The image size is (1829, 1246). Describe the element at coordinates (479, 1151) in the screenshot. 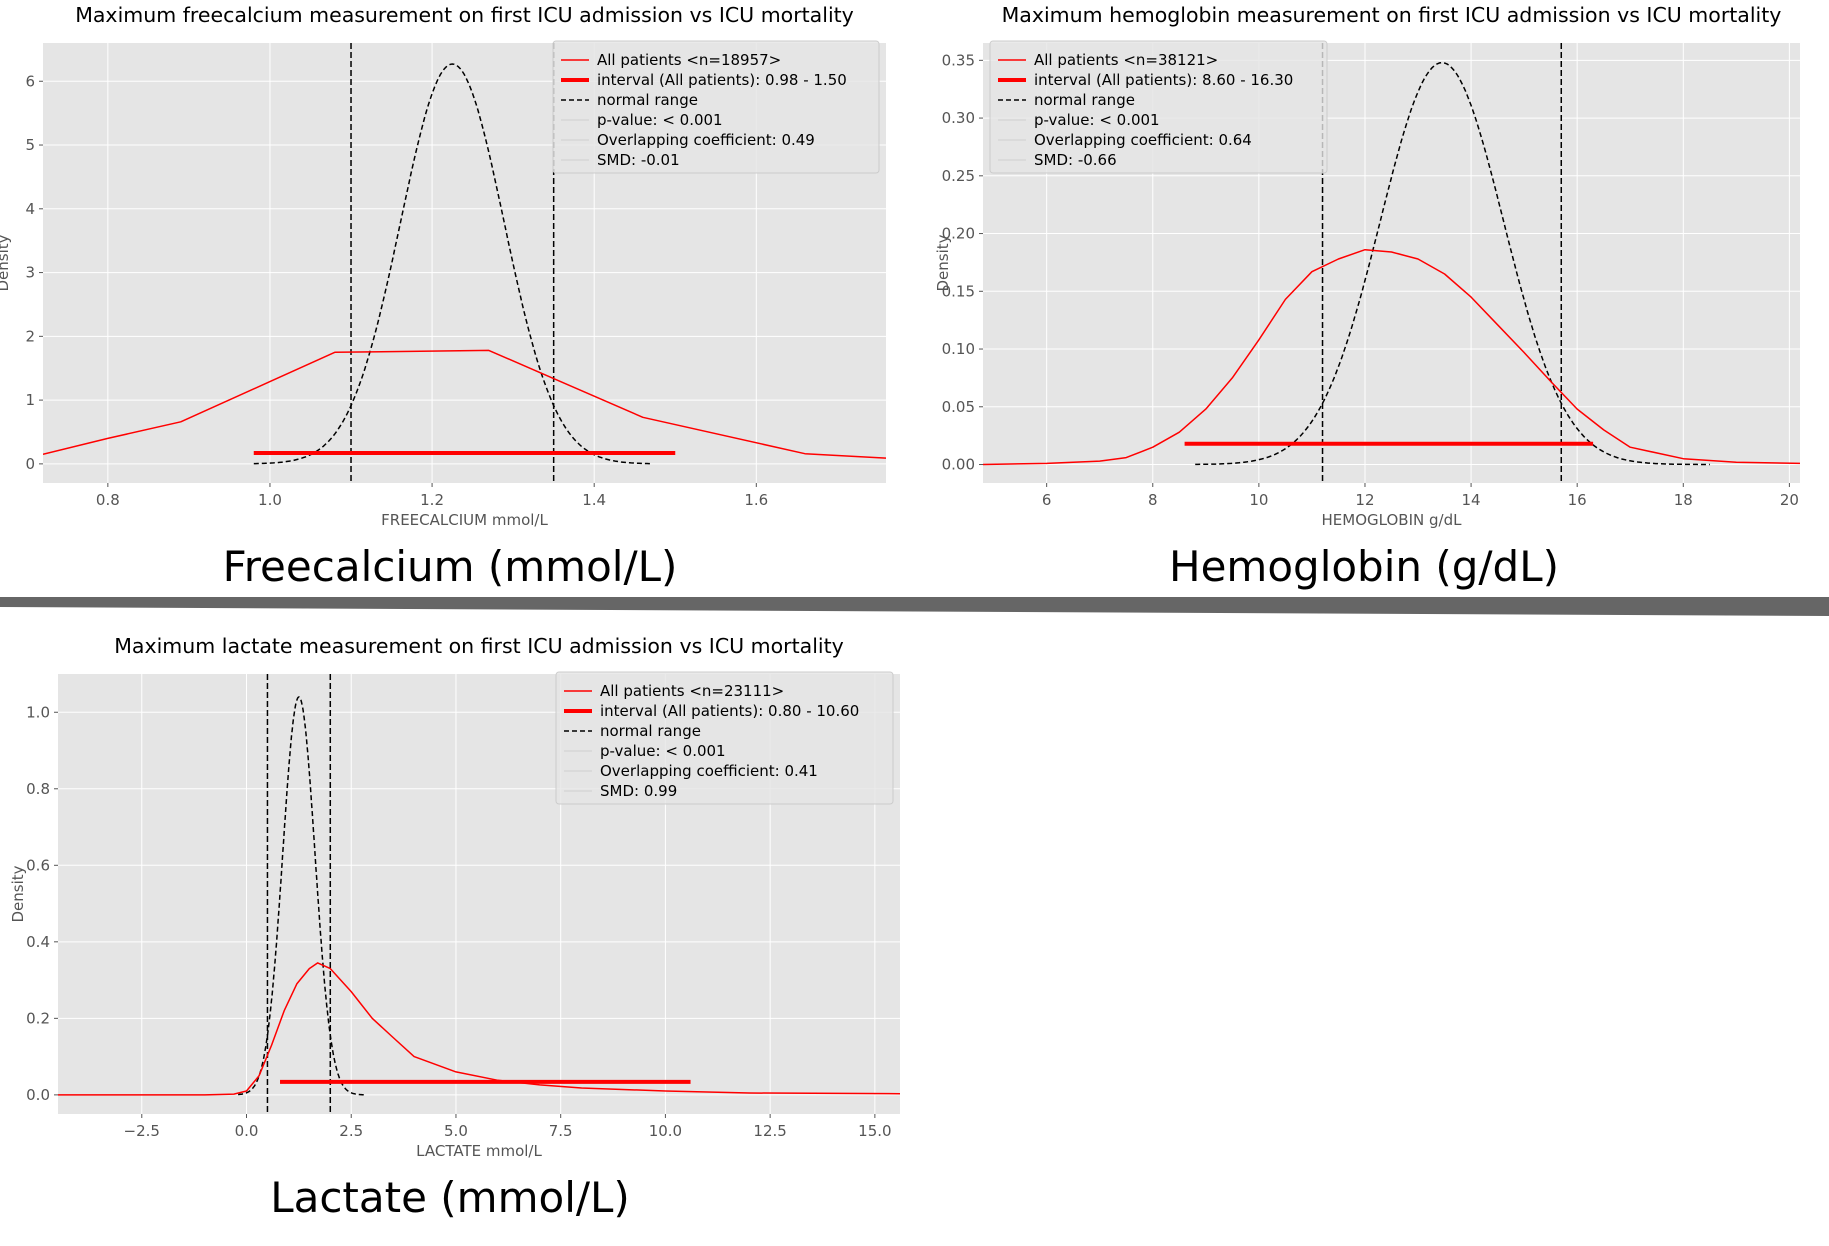

I see `x-axis-label: LACTATE mmol/L` at that location.